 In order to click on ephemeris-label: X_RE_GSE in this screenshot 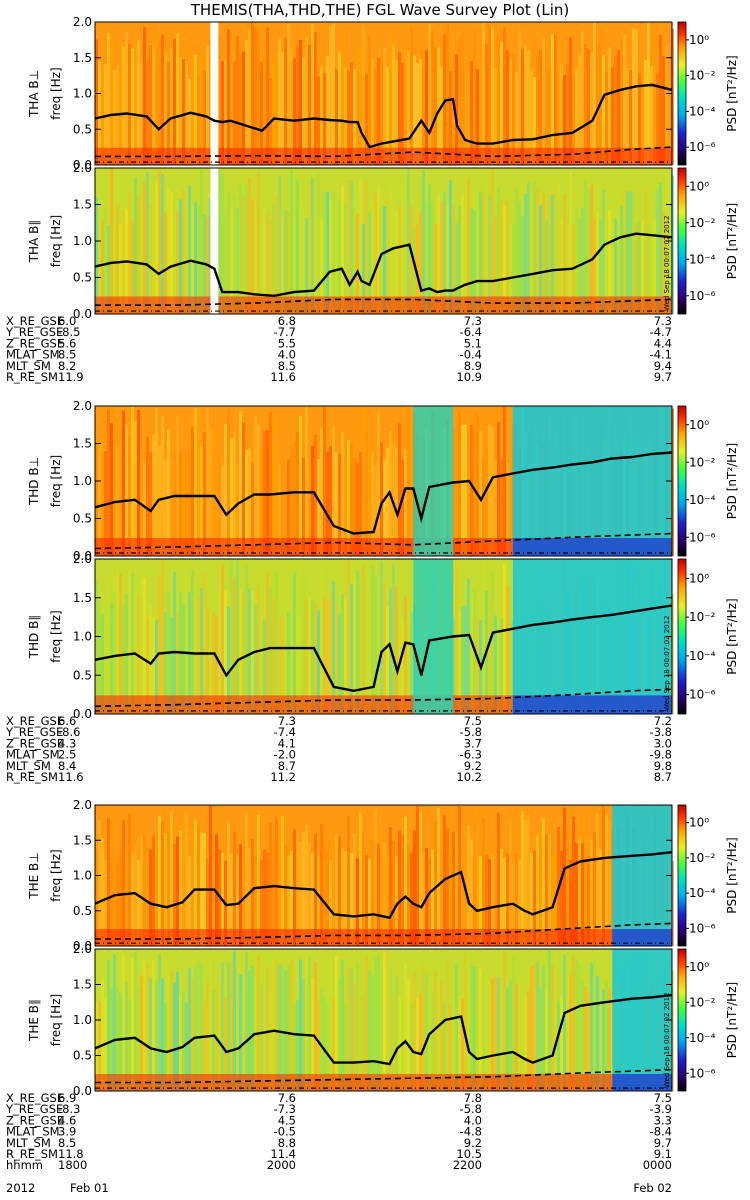, I will do `click(35, 321)`.